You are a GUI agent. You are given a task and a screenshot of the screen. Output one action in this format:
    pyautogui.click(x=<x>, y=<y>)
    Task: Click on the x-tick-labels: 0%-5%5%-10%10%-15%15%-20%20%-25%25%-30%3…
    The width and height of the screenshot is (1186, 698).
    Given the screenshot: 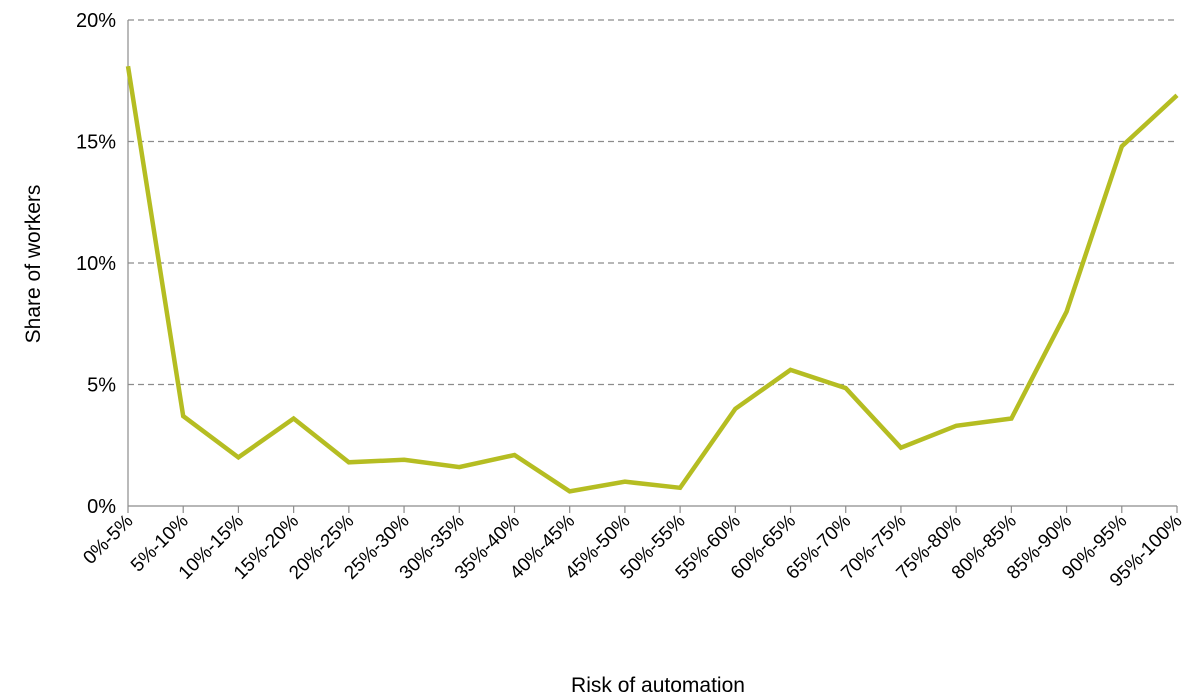 What is the action you would take?
    pyautogui.click(x=632, y=551)
    